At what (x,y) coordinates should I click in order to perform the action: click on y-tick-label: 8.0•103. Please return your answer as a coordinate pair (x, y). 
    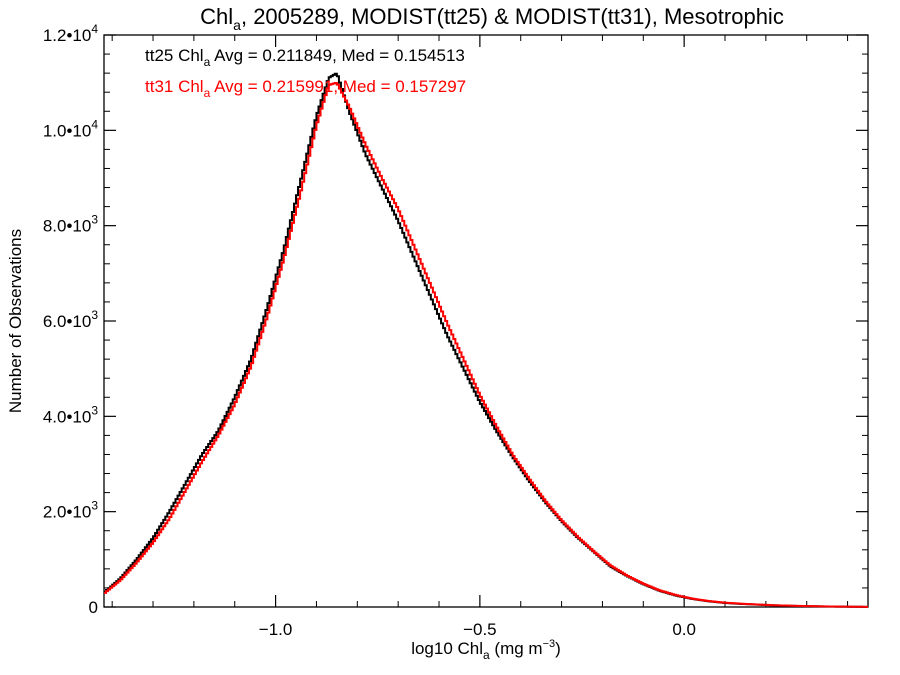
    Looking at the image, I should click on (71, 224).